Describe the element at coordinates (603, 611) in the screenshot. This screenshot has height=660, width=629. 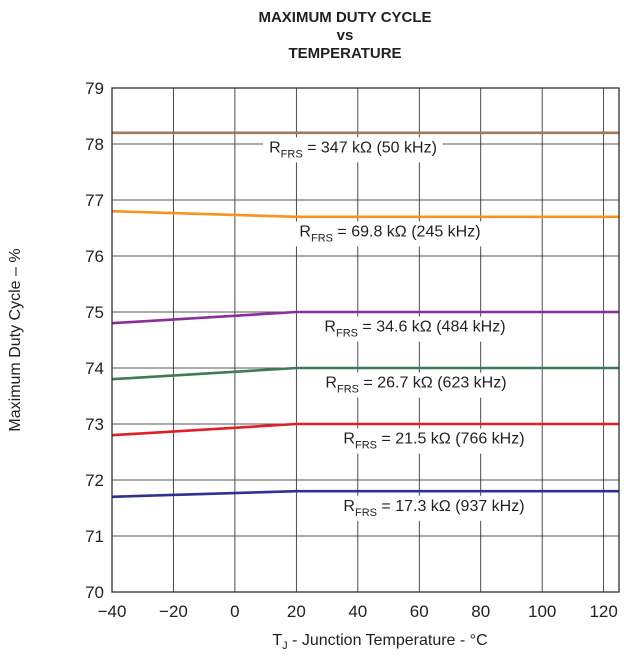
I see `x-tick-label: 120` at that location.